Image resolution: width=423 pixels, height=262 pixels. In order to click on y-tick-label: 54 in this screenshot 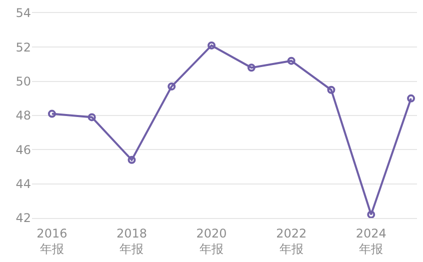, I will do `click(23, 13)`.